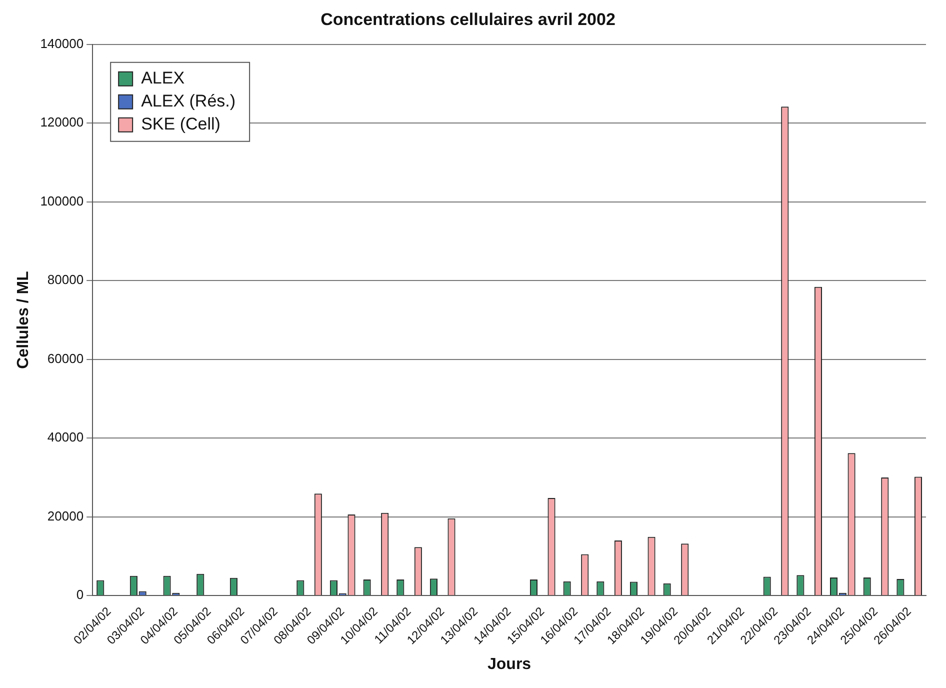  I want to click on x-axis-title: Jours, so click(510, 664).